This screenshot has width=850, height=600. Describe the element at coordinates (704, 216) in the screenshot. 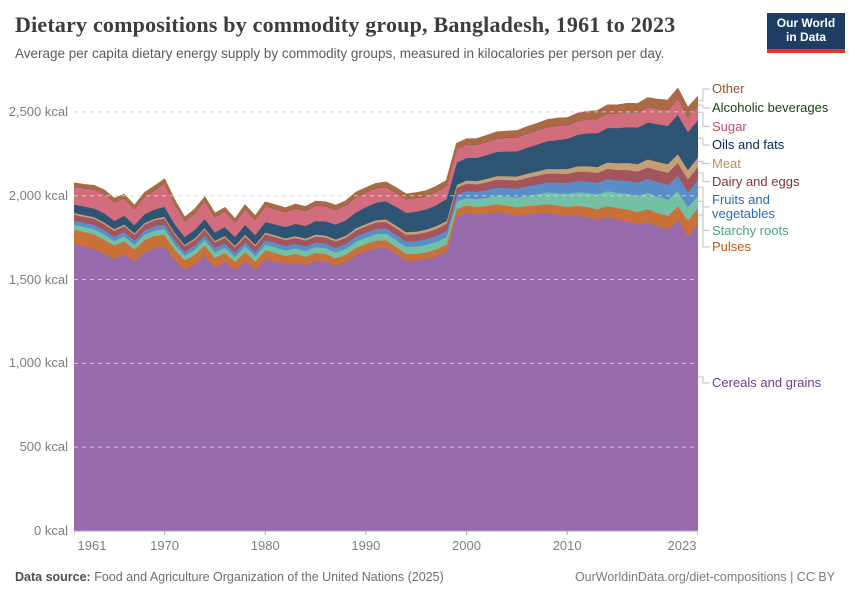

I see `legend-connector-starchy-roots` at that location.